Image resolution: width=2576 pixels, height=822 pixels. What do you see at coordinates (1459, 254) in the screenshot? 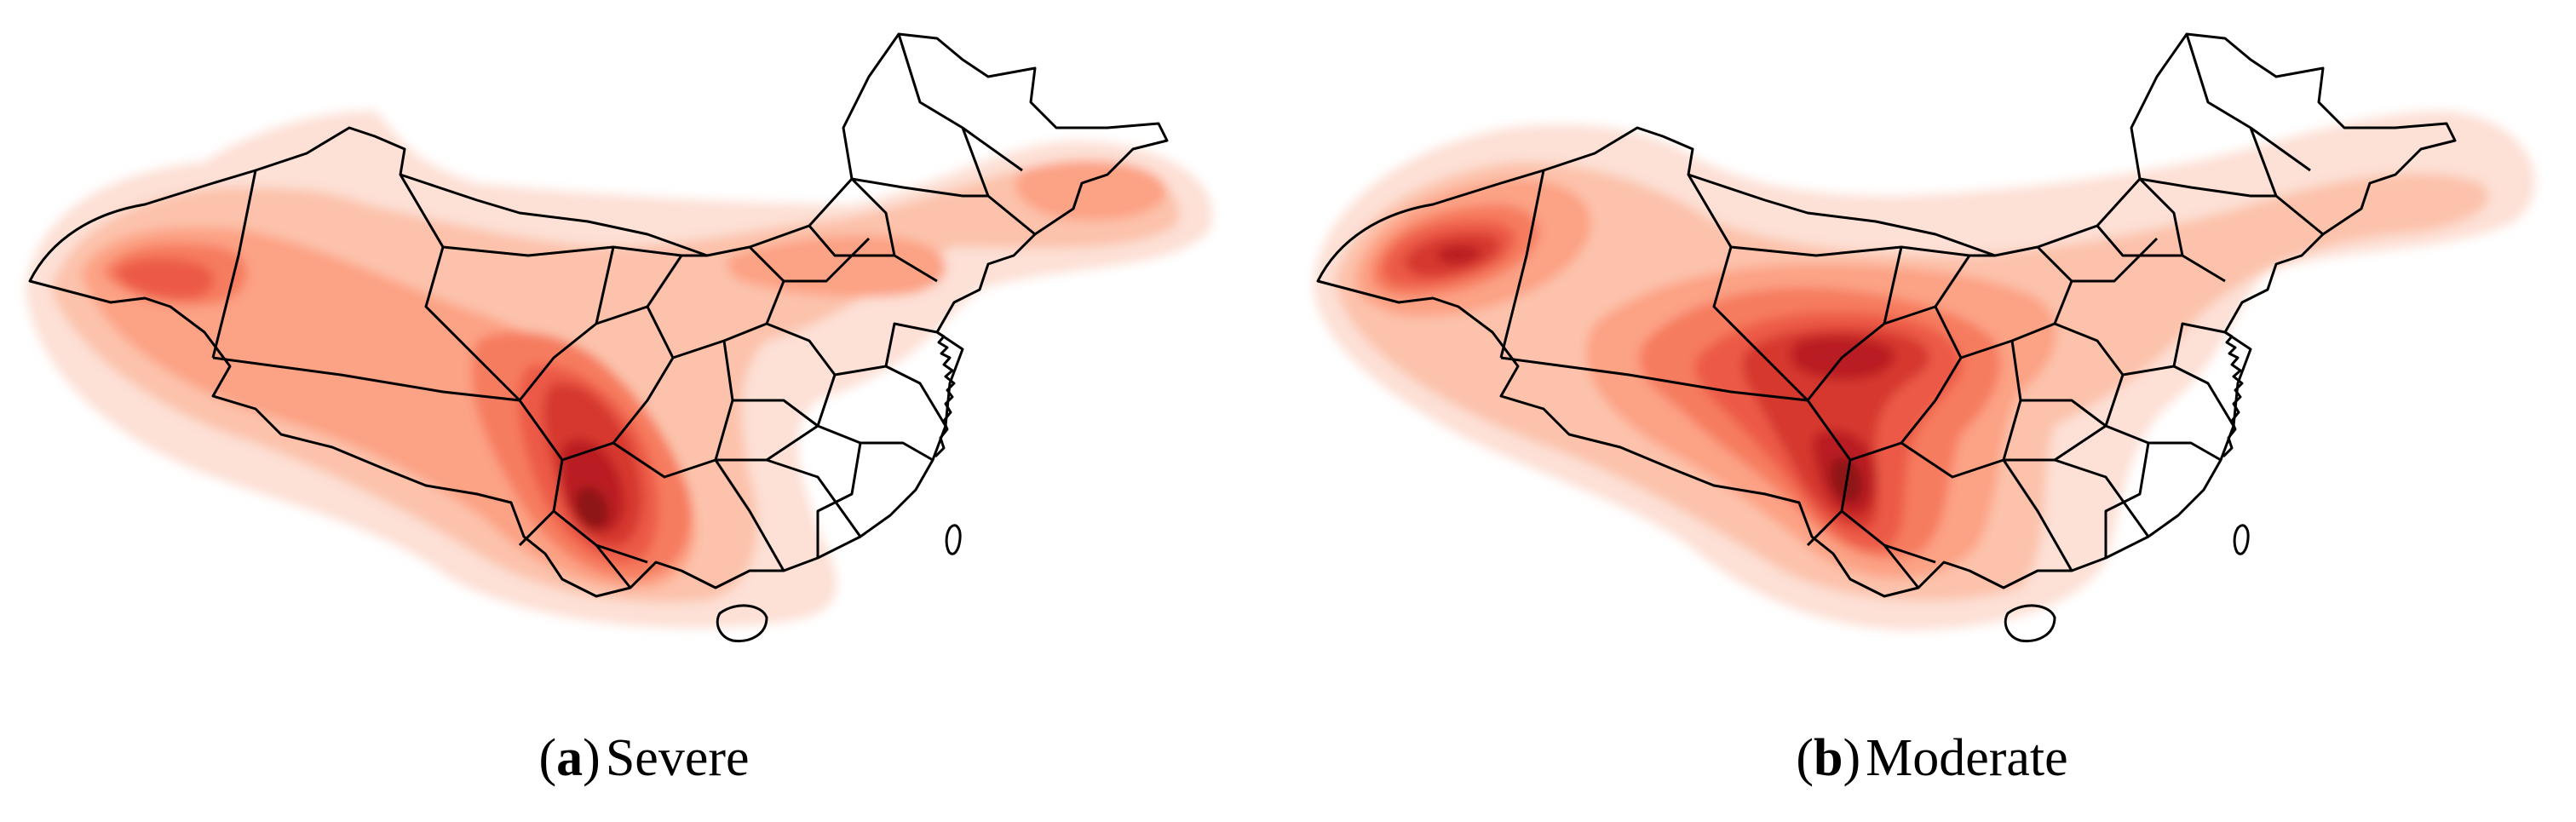
I see `density-band-7c` at bounding box center [1459, 254].